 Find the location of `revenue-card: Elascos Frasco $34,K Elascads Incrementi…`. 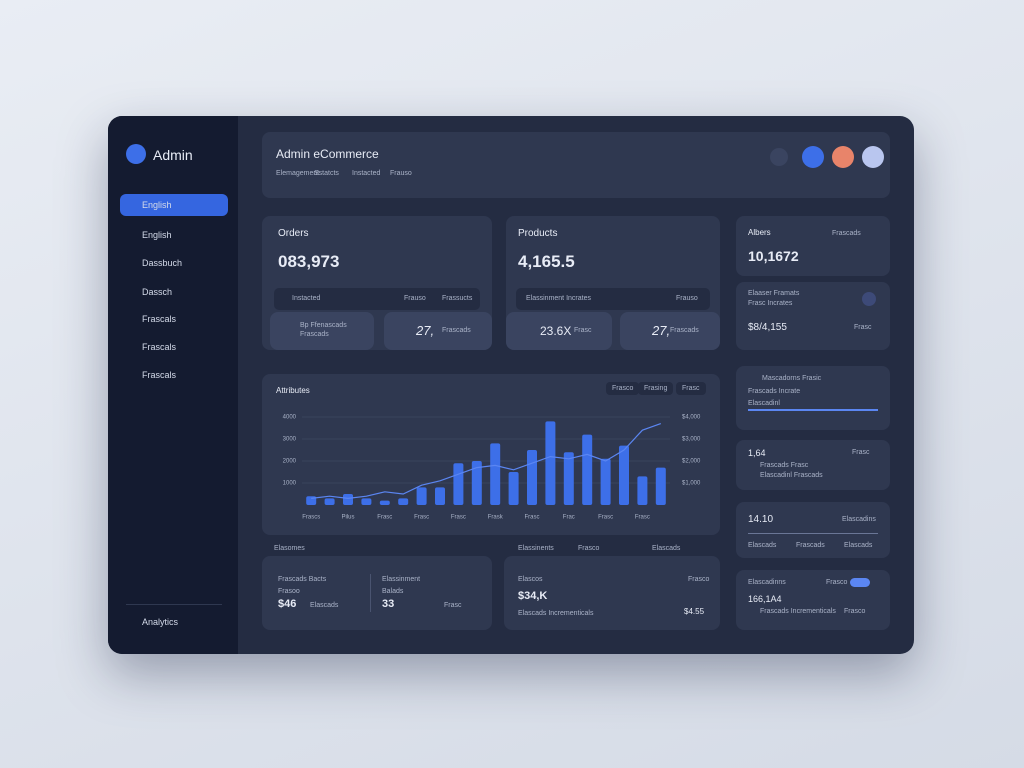

revenue-card: Elascos Frasco $34,K Elascads Incrementi… is located at coordinates (612, 593).